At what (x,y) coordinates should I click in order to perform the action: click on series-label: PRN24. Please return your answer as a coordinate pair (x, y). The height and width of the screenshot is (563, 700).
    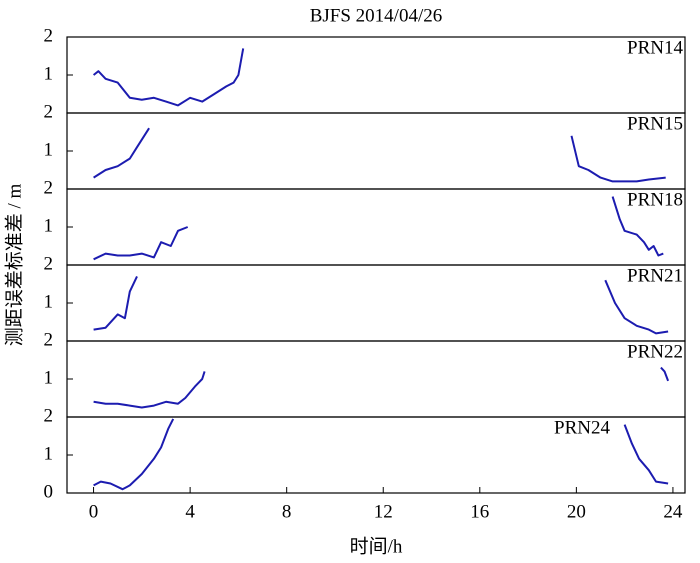
    Looking at the image, I should click on (582, 427).